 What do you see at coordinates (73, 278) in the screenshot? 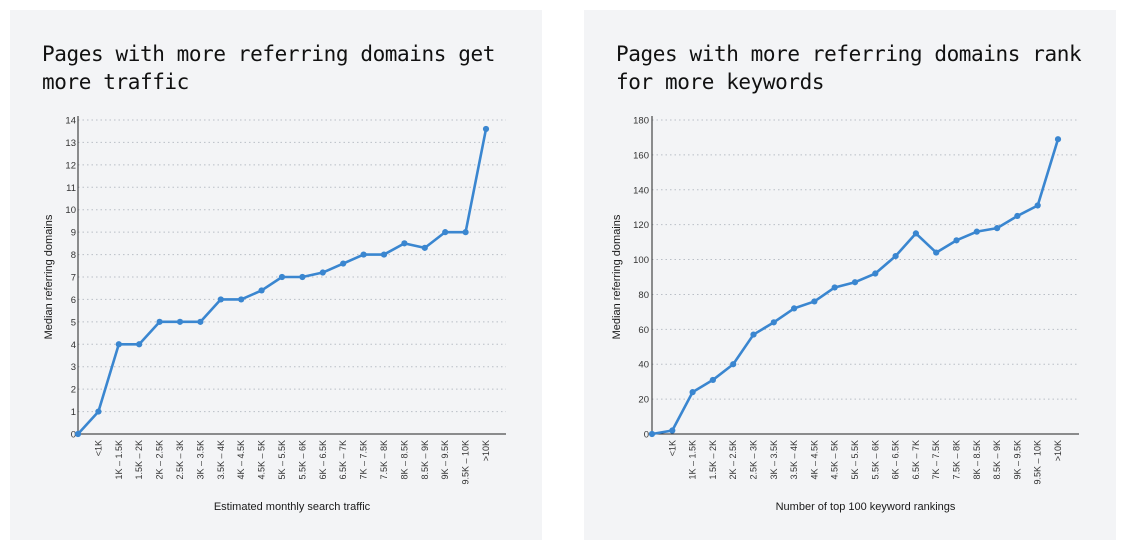
I see `y-tick-label: 7` at bounding box center [73, 278].